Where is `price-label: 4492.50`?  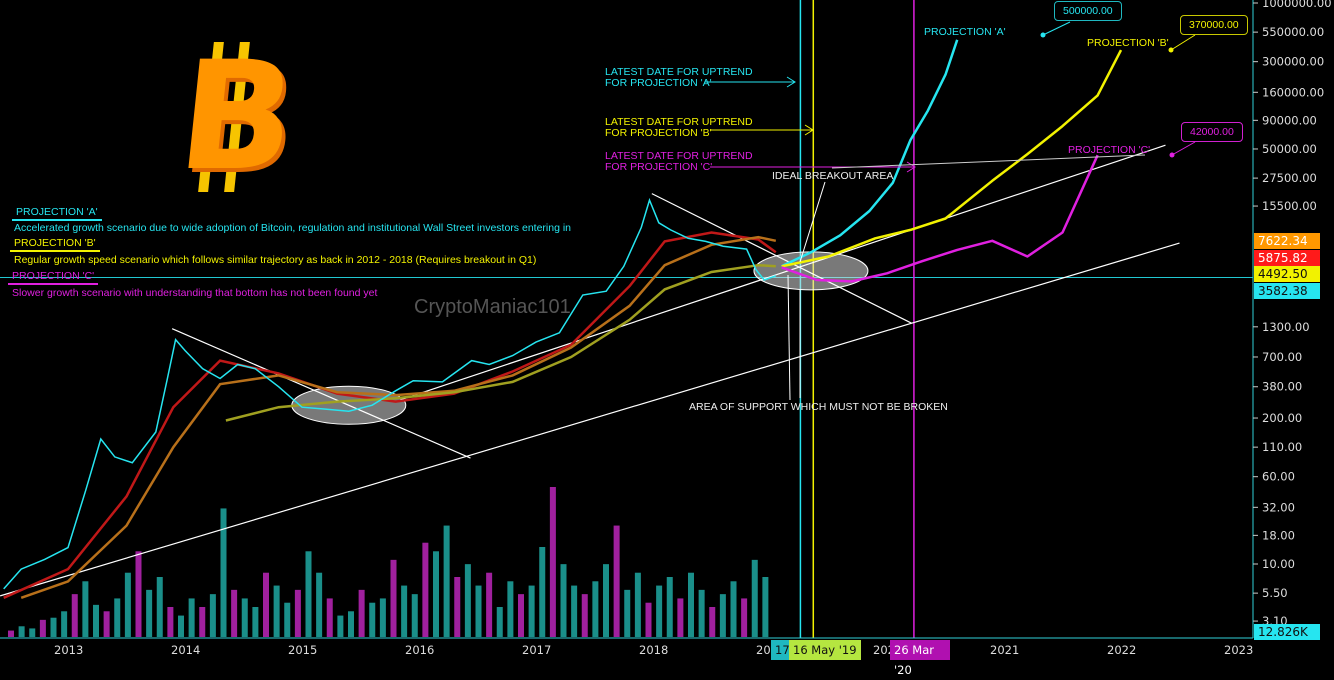 price-label: 4492.50 is located at coordinates (1287, 274).